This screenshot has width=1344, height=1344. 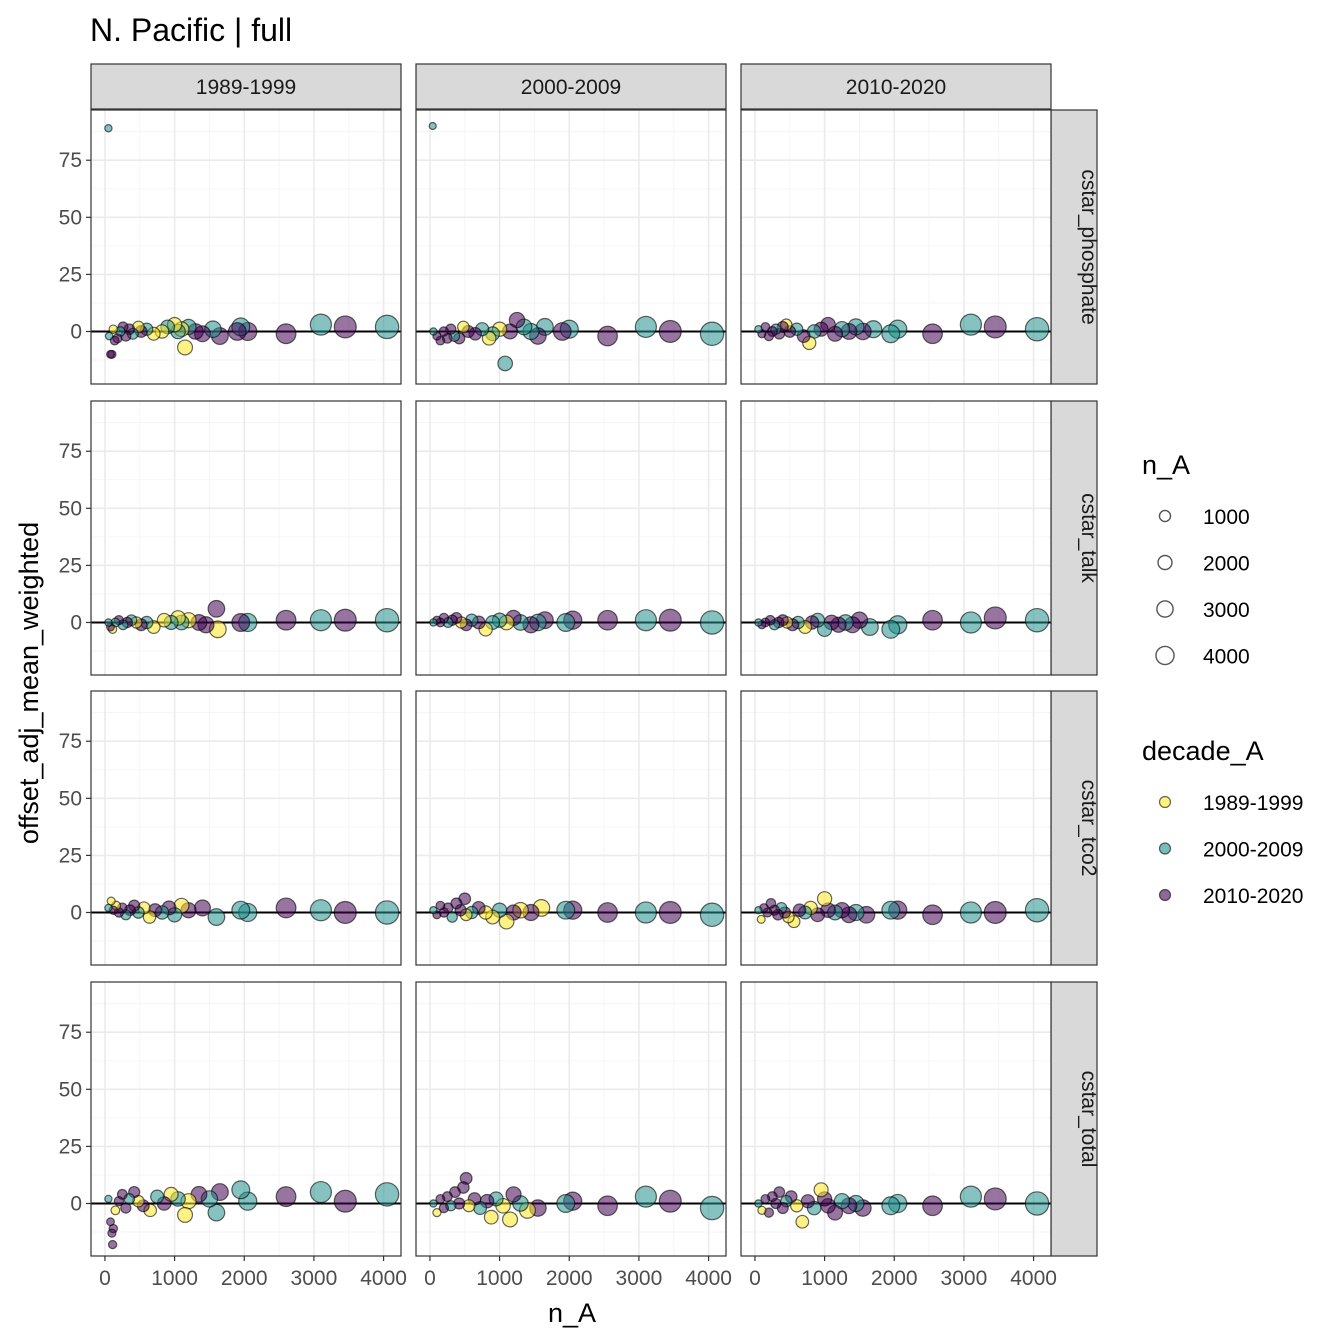 What do you see at coordinates (572, 1313) in the screenshot?
I see `x-axis-title: n_A` at bounding box center [572, 1313].